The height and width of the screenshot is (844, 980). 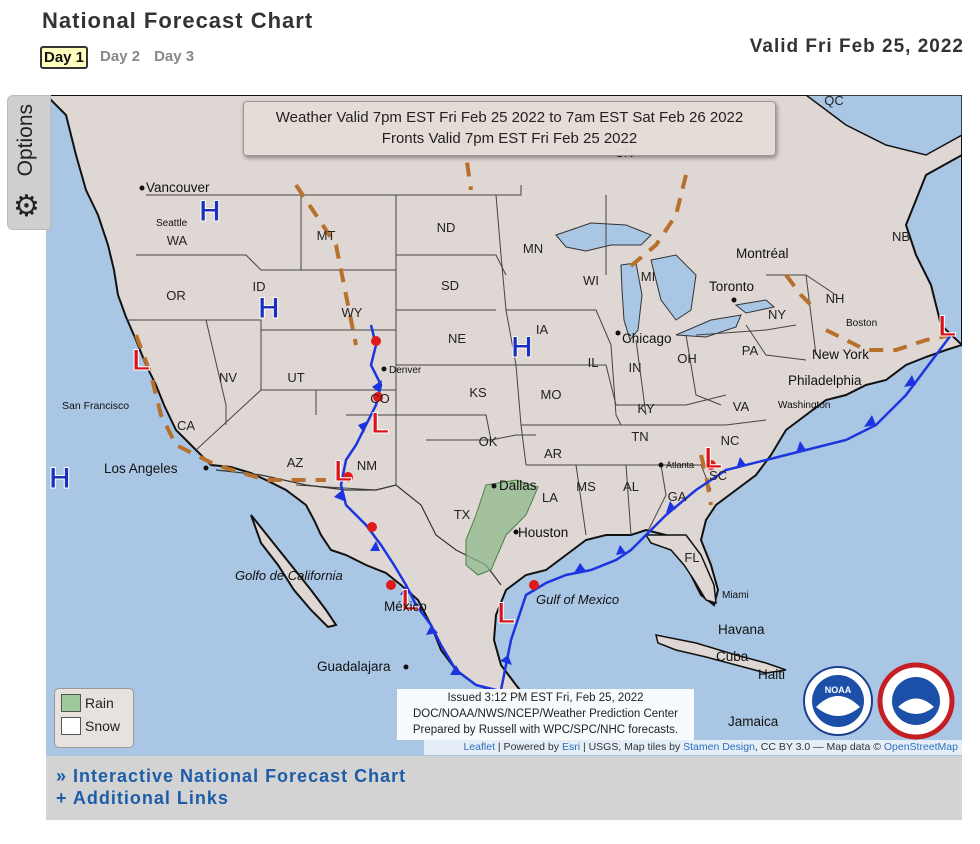 I want to click on lake-michigan, so click(x=631, y=302).